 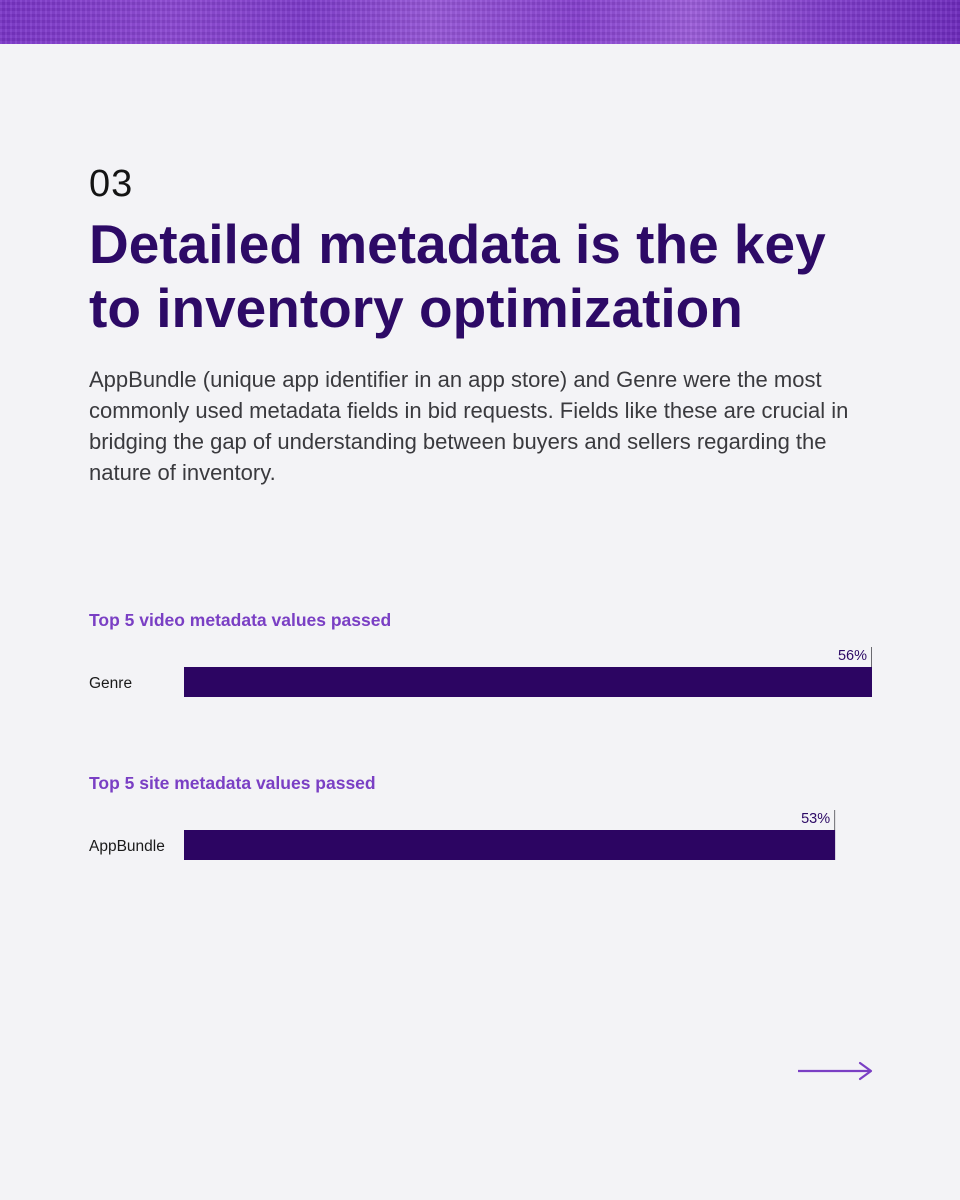 I want to click on top-decorative-band, so click(x=480, y=22).